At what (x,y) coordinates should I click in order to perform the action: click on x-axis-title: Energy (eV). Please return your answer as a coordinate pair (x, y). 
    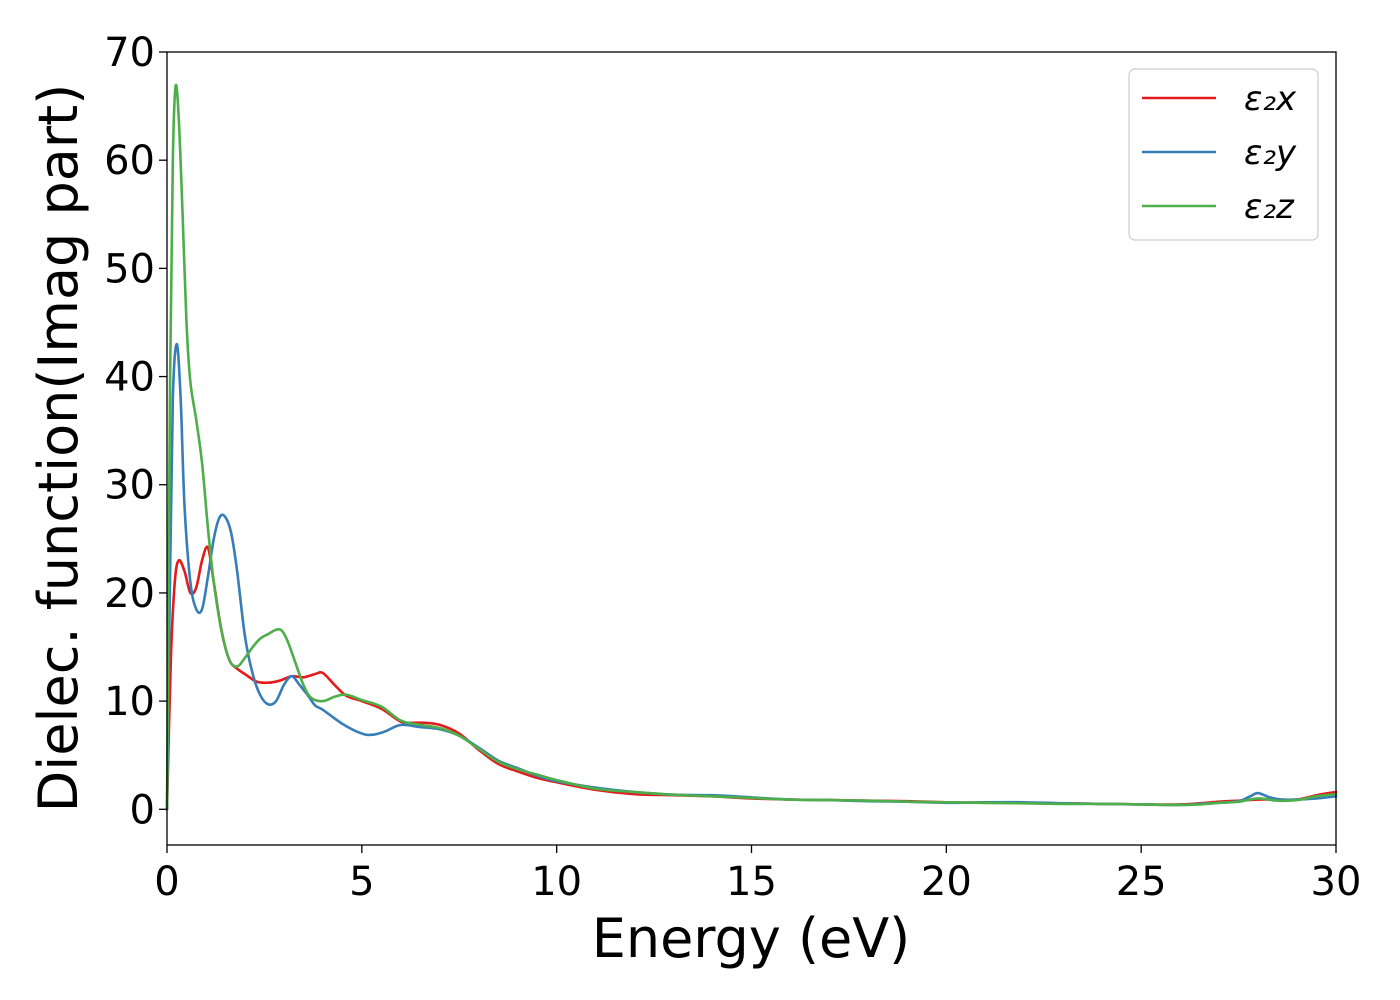
    Looking at the image, I should click on (751, 938).